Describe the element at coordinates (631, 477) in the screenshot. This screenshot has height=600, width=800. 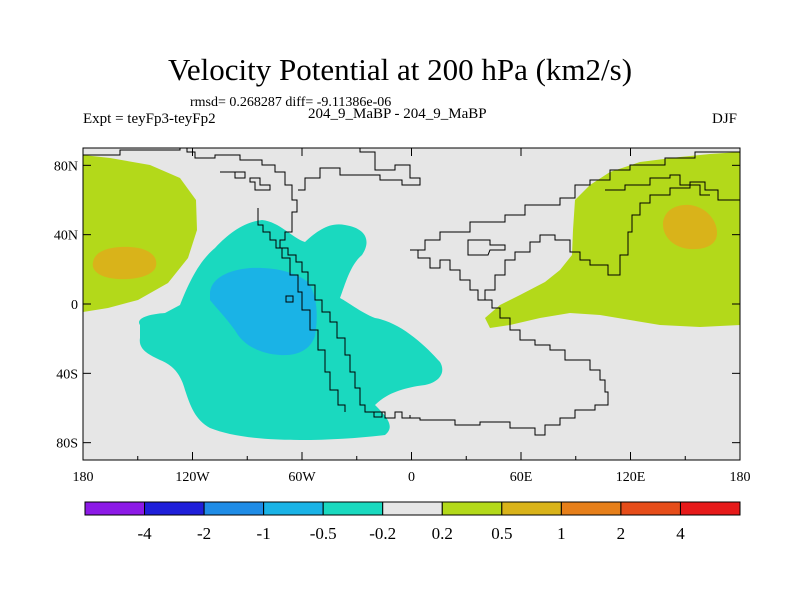
I see `x-tick-label: 120E` at that location.